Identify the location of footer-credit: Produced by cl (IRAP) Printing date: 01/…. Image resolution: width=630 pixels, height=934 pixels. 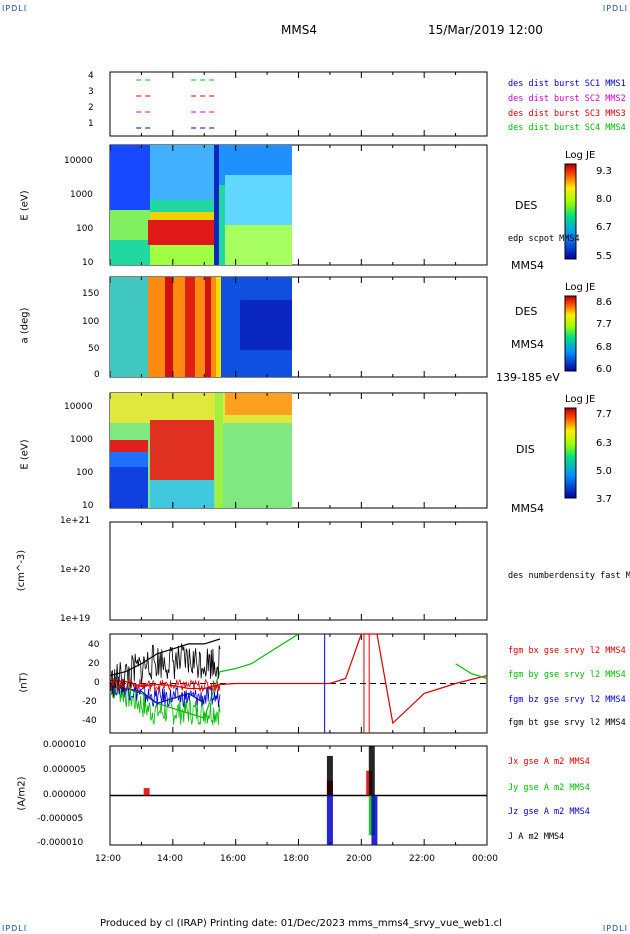
(301, 923).